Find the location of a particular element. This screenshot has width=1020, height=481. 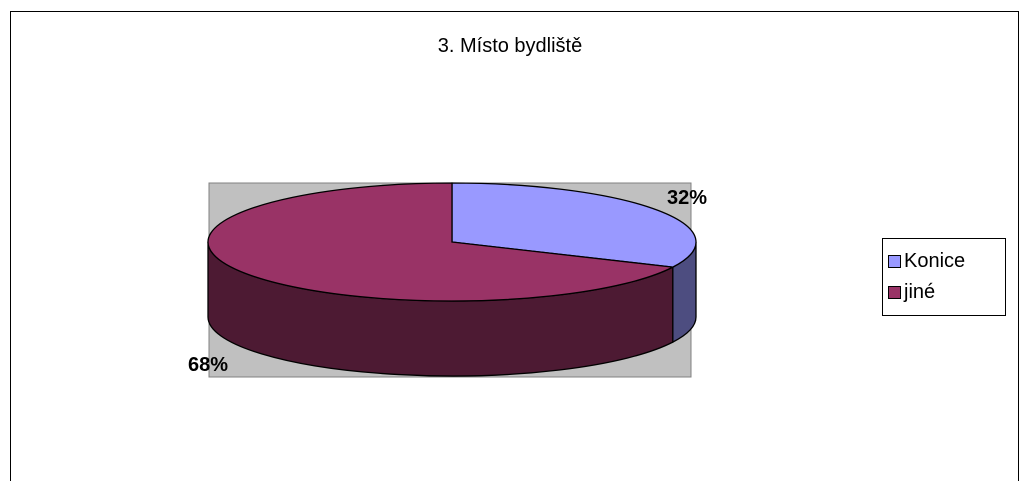

legend-item-konice: Konice is located at coordinates (926, 261).